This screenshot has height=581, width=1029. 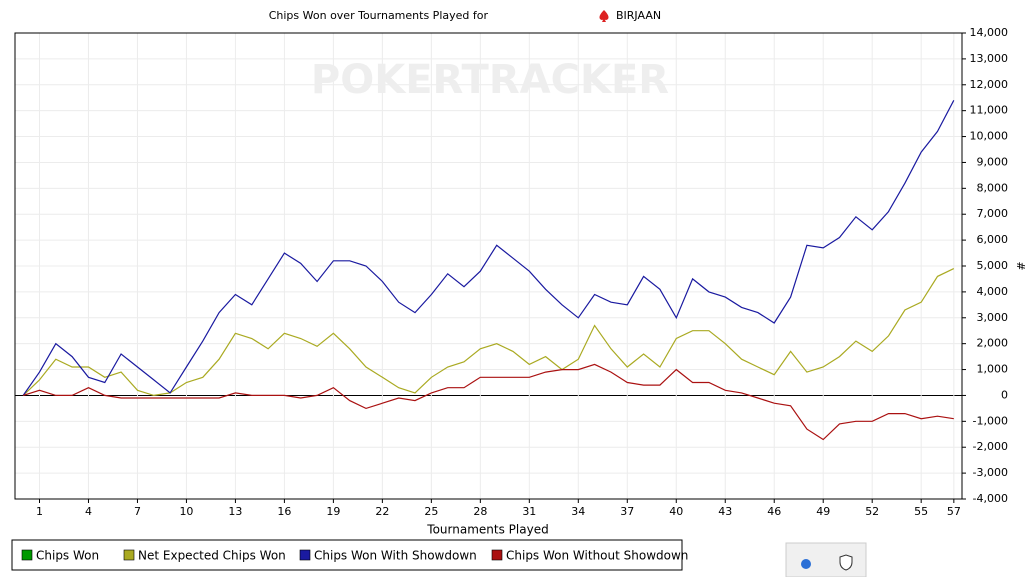 I want to click on y-tick-label: 7,000, so click(x=993, y=213).